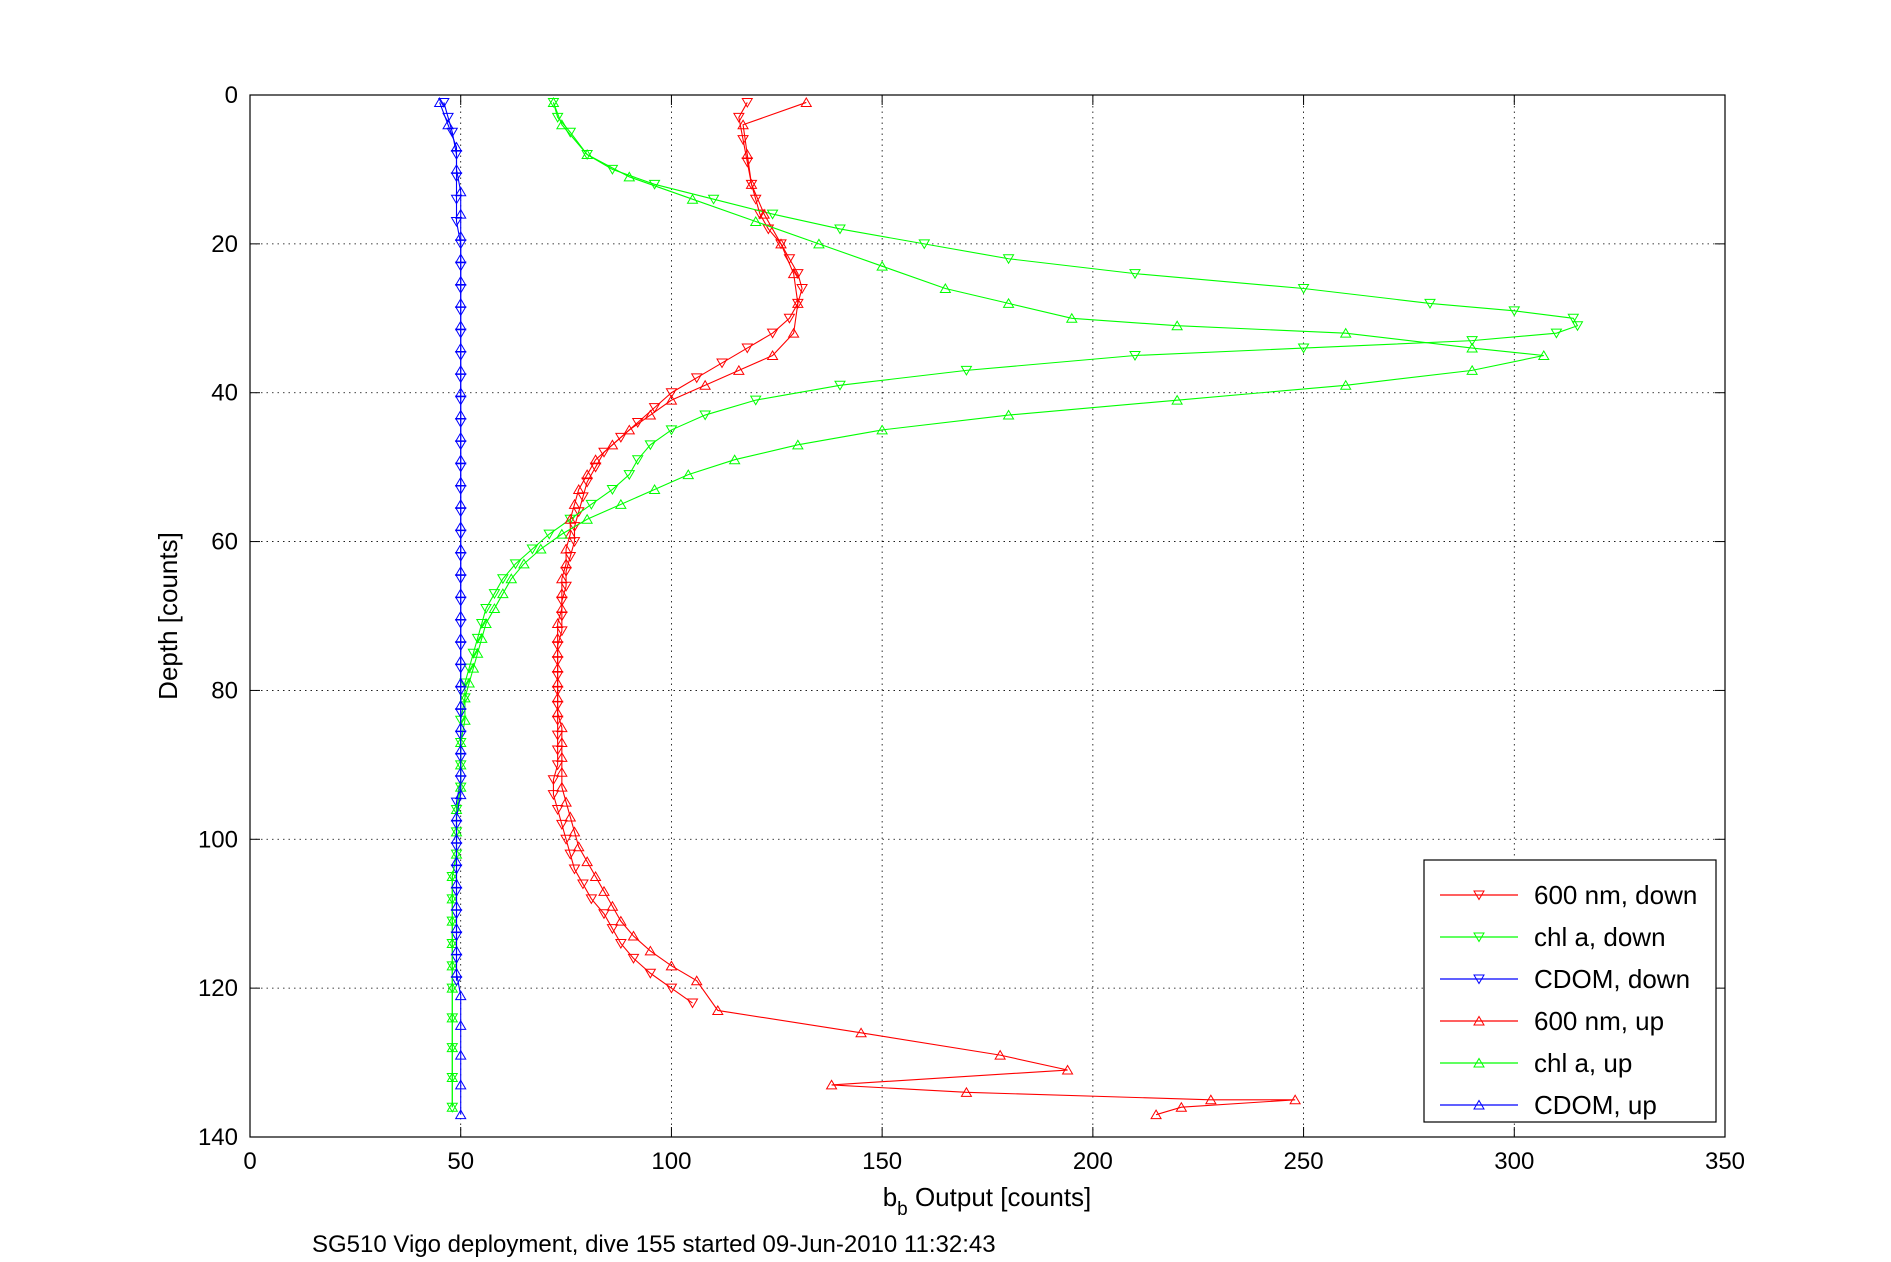 This screenshot has height=1262, width=1891. What do you see at coordinates (1599, 1021) in the screenshot?
I see `legend-label: 600 nm, up` at bounding box center [1599, 1021].